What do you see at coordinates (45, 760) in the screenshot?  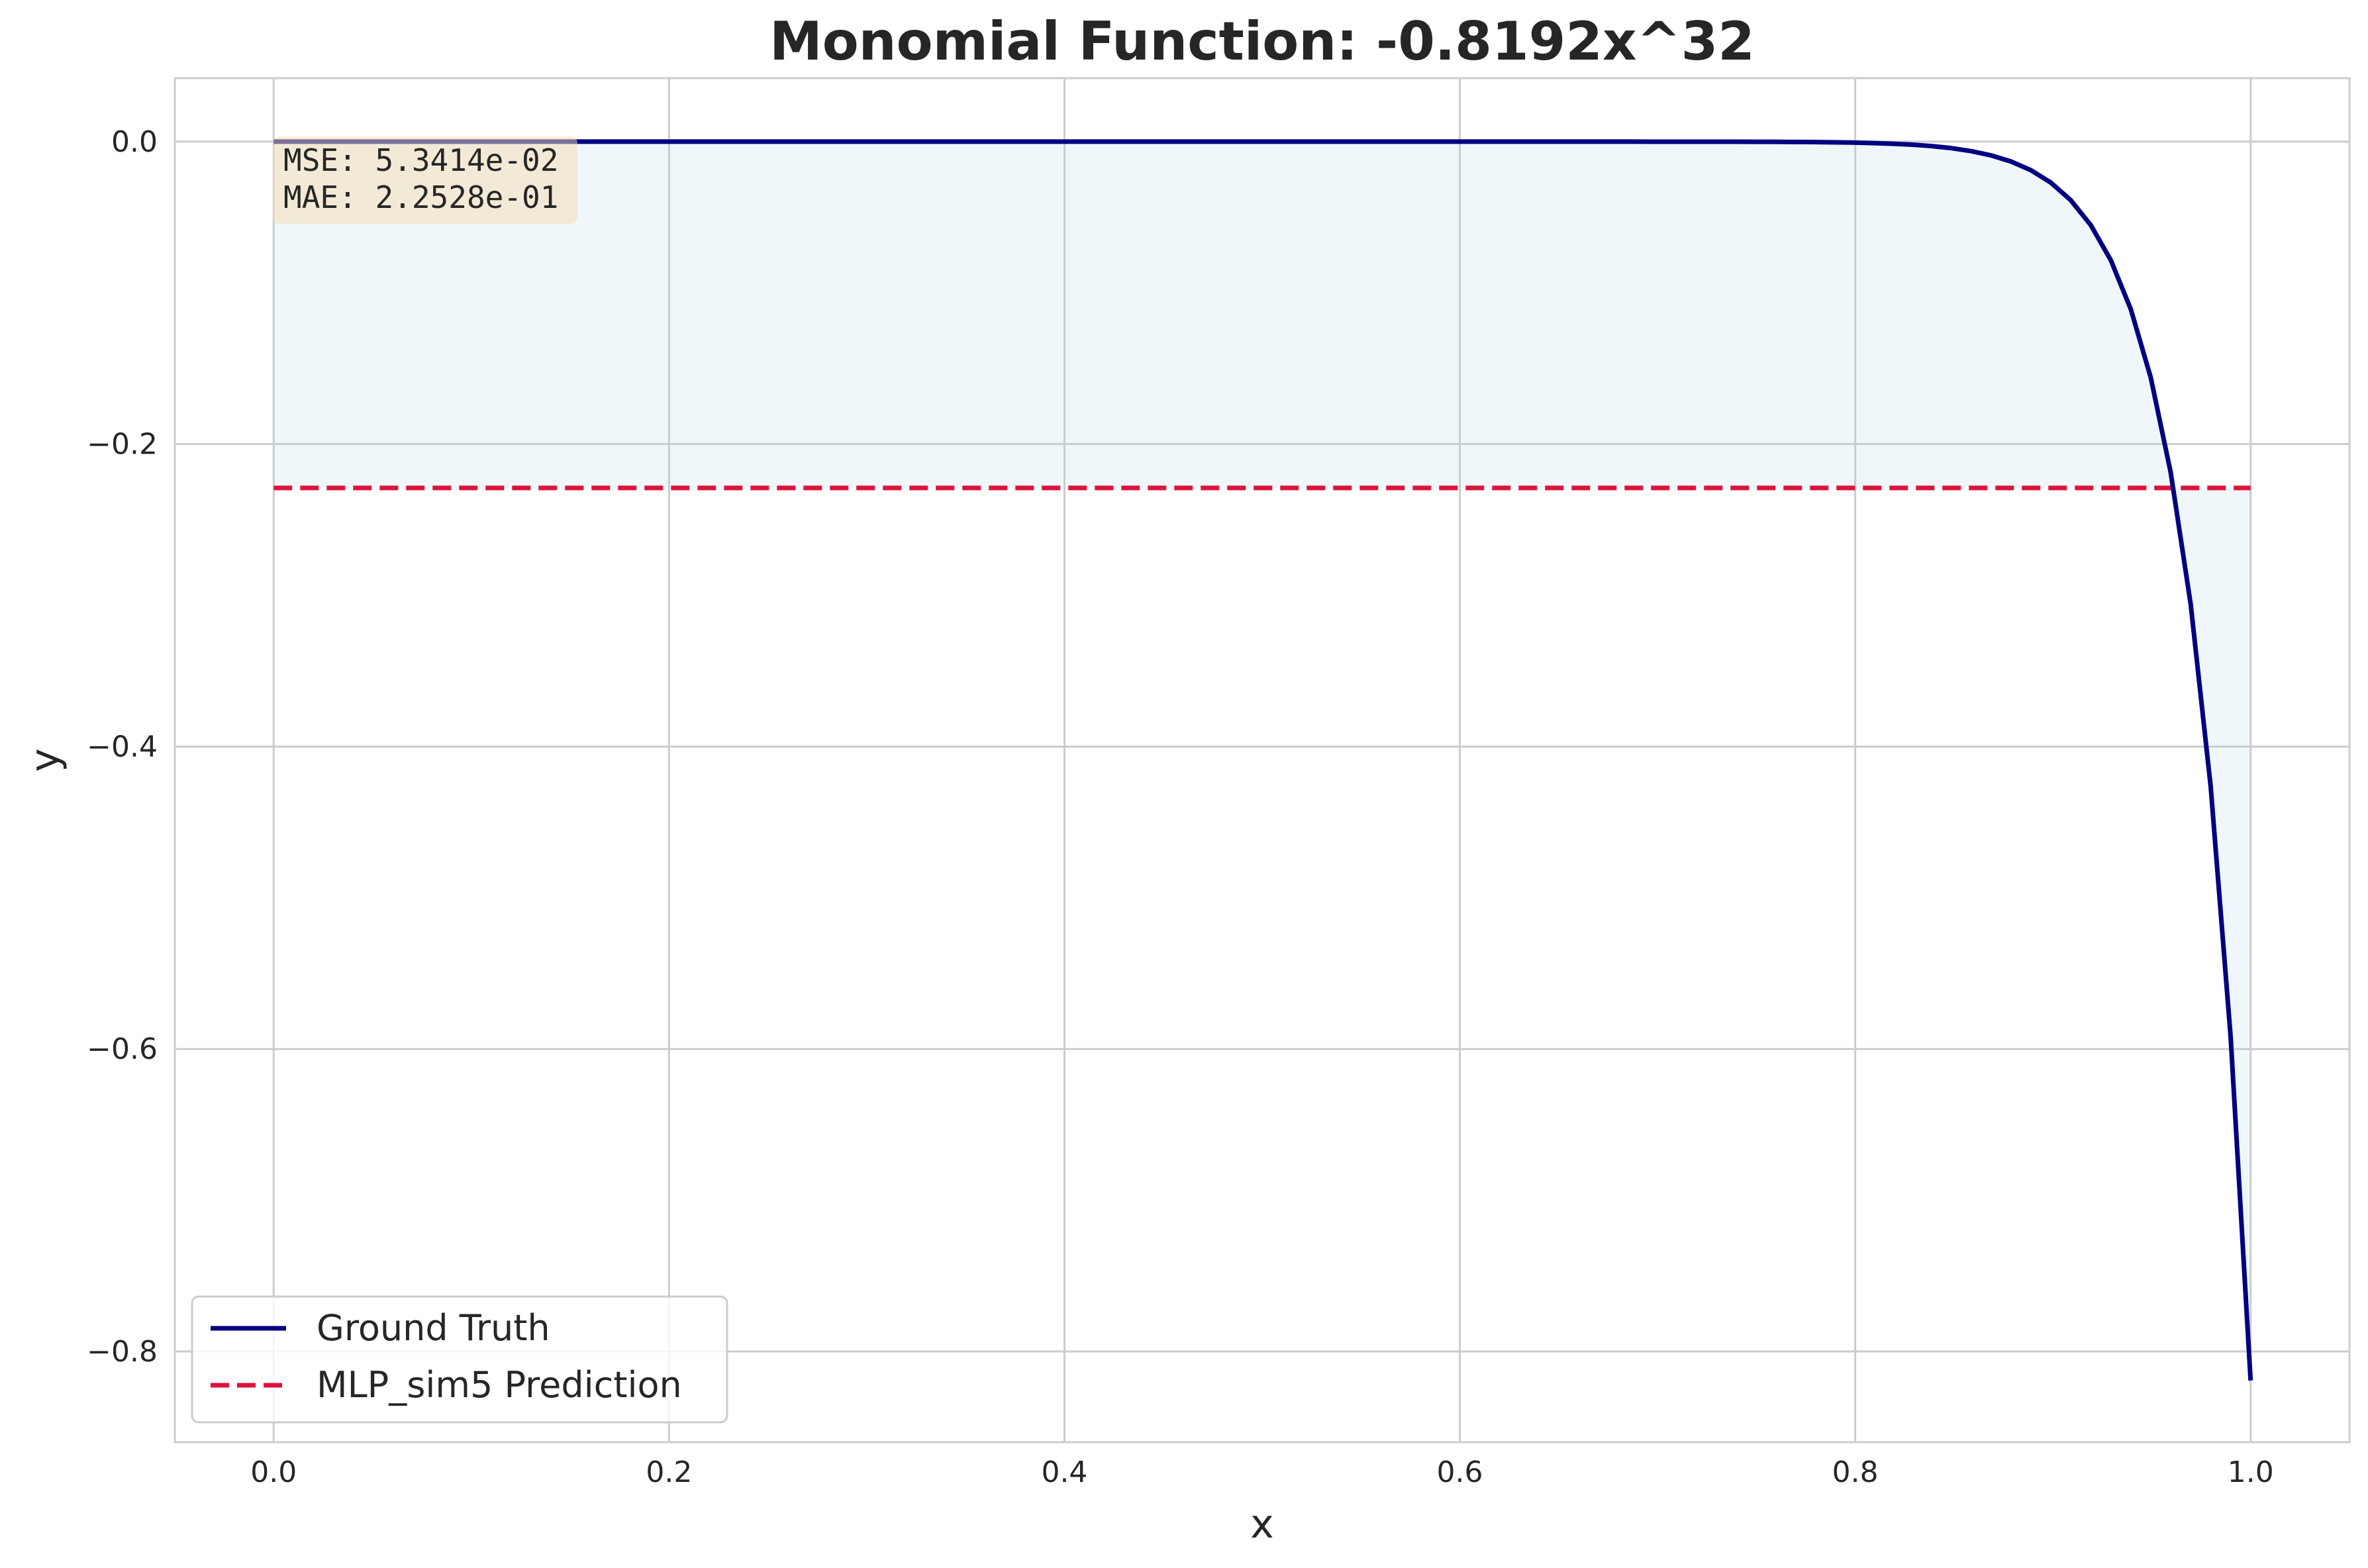 I see `y-axis-label: y` at bounding box center [45, 760].